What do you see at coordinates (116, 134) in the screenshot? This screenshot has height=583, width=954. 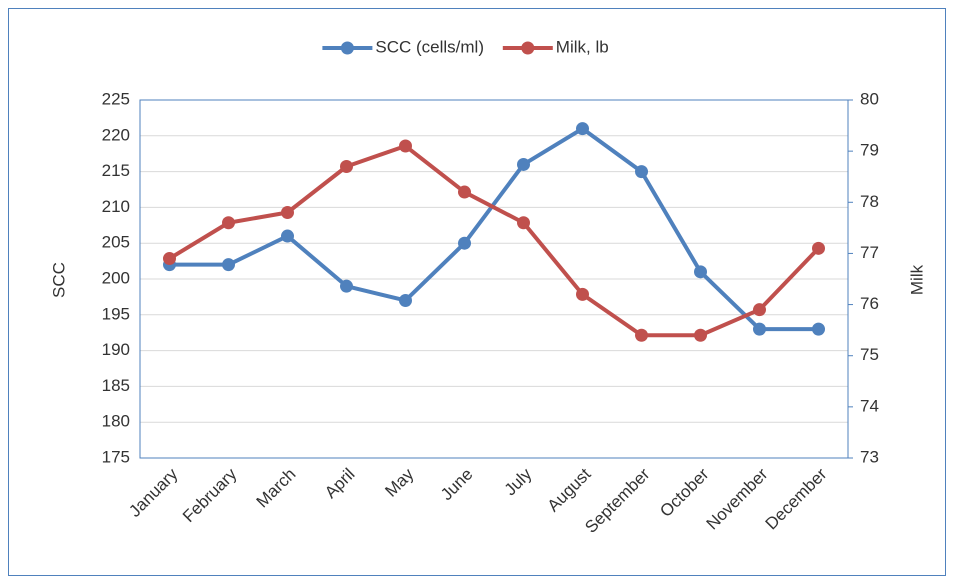 I see `y-tick-label: 220` at bounding box center [116, 134].